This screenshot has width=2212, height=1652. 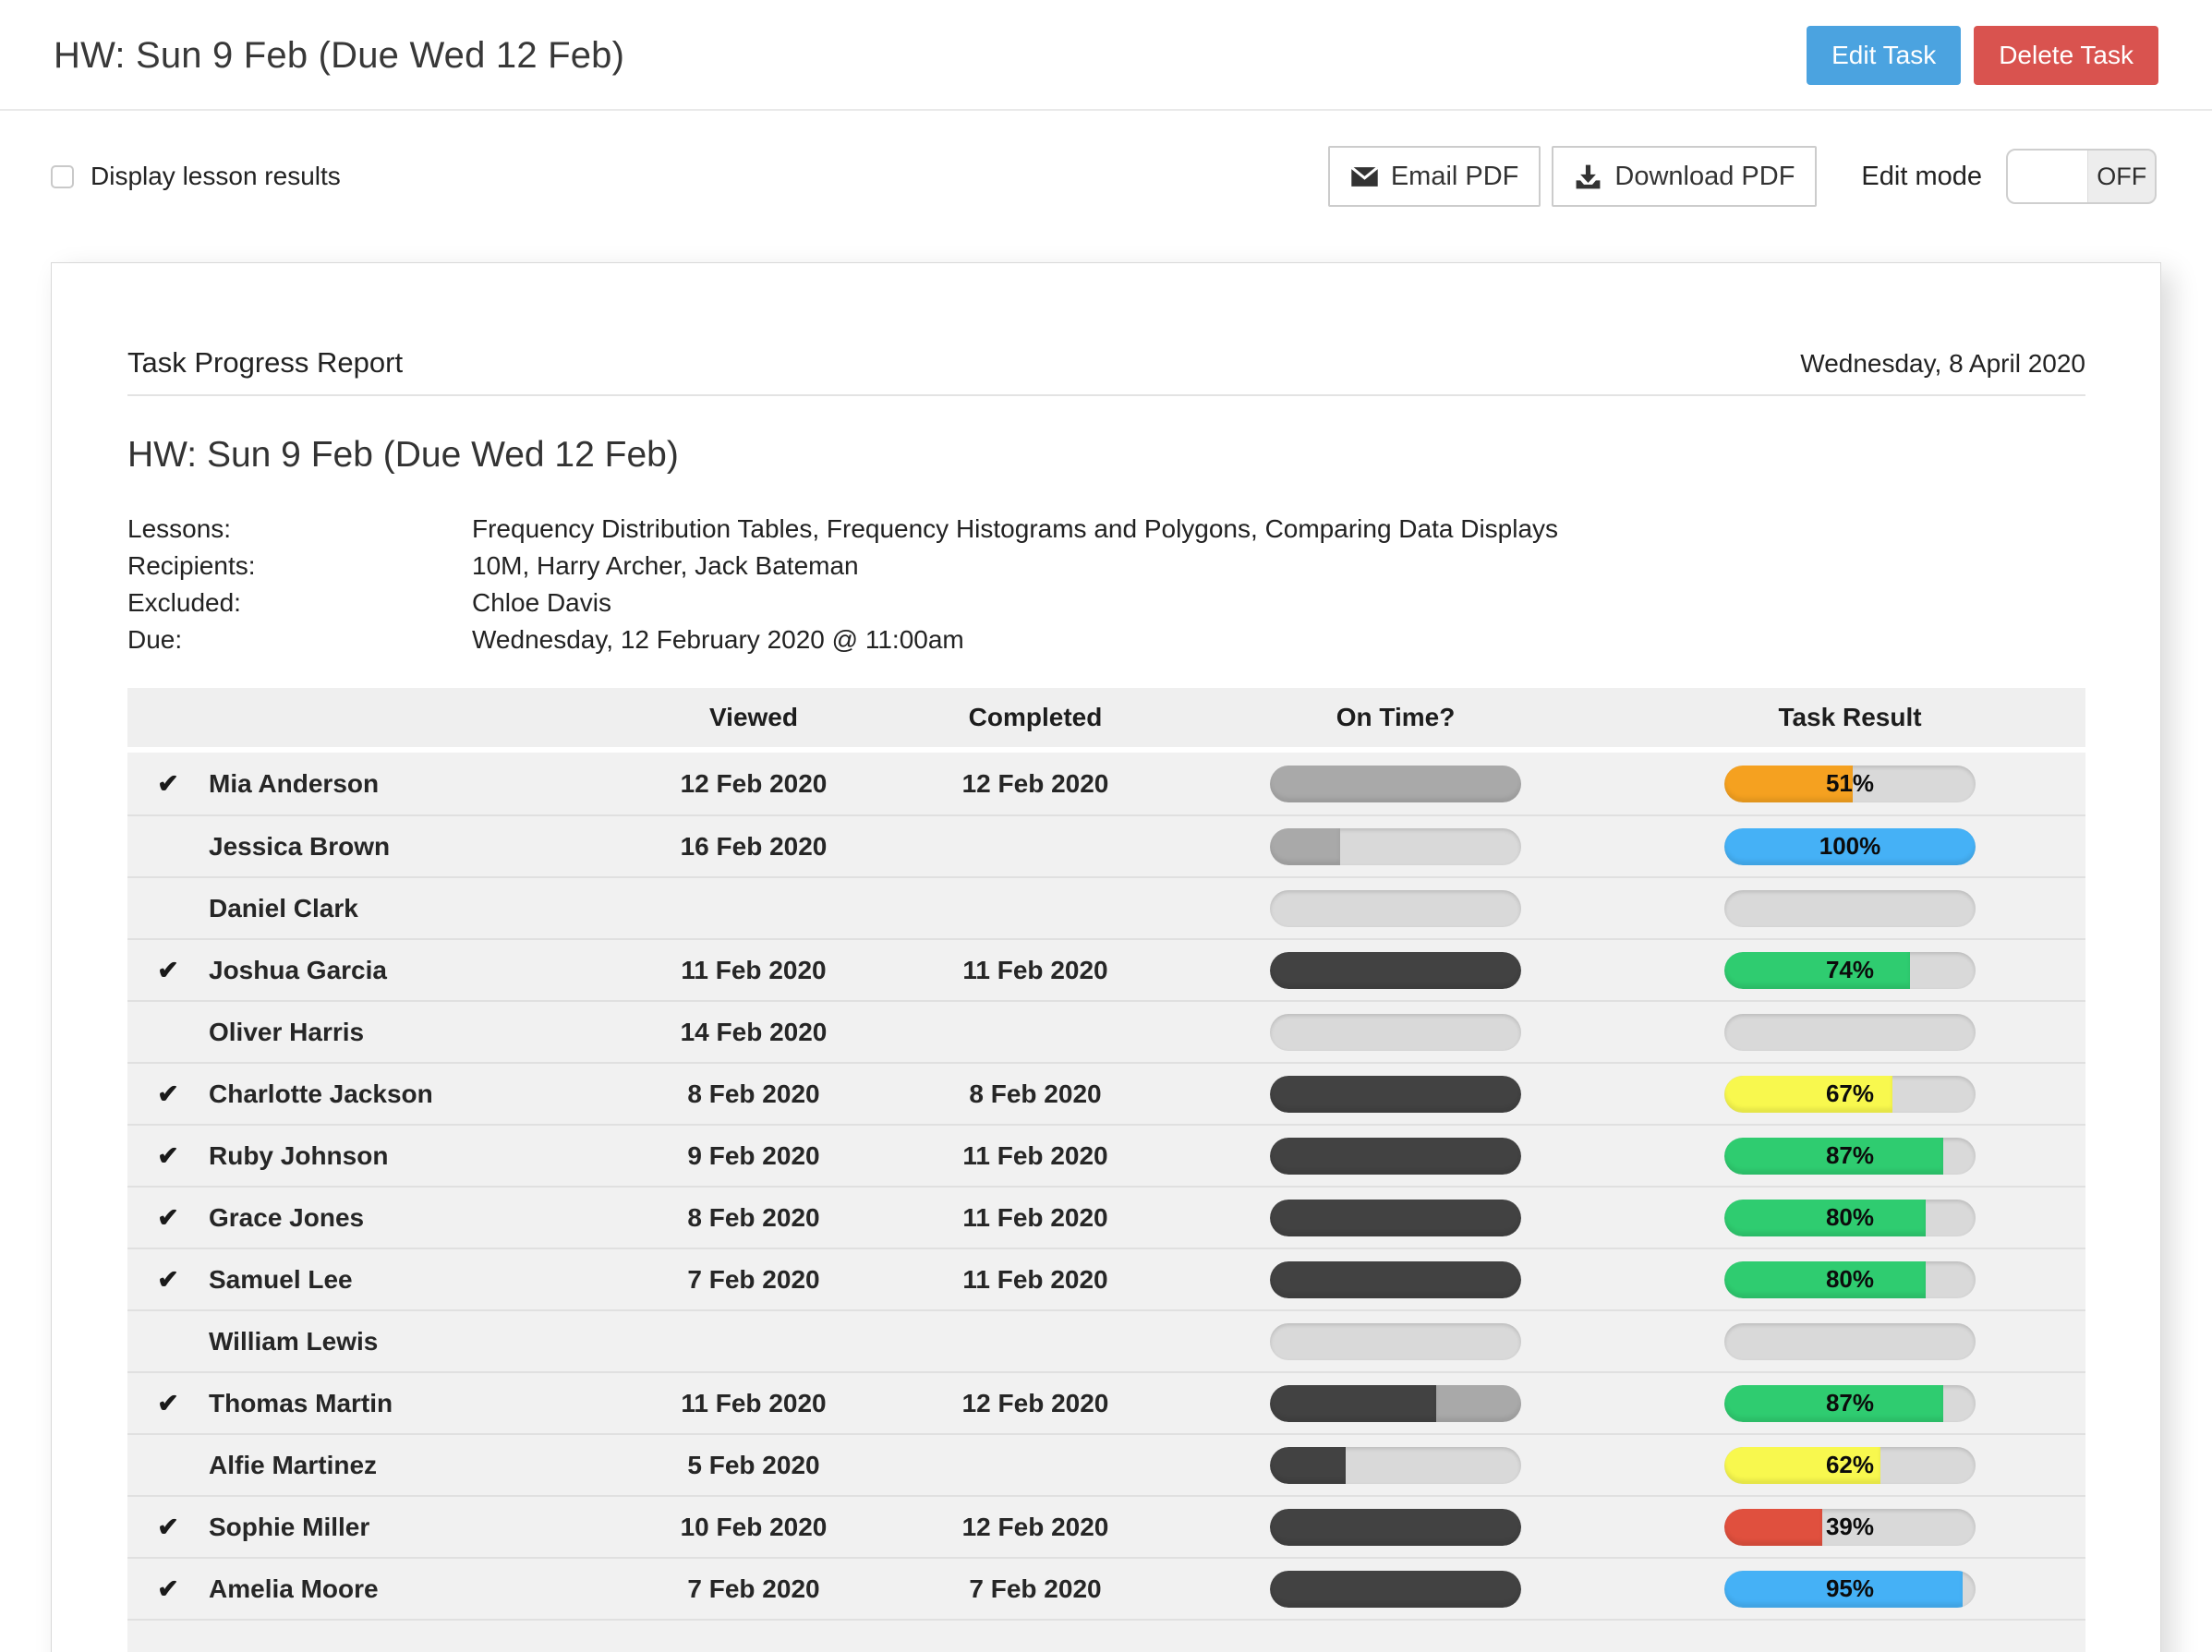 What do you see at coordinates (321, 1093) in the screenshot?
I see `student-name: Charlotte Jackson` at bounding box center [321, 1093].